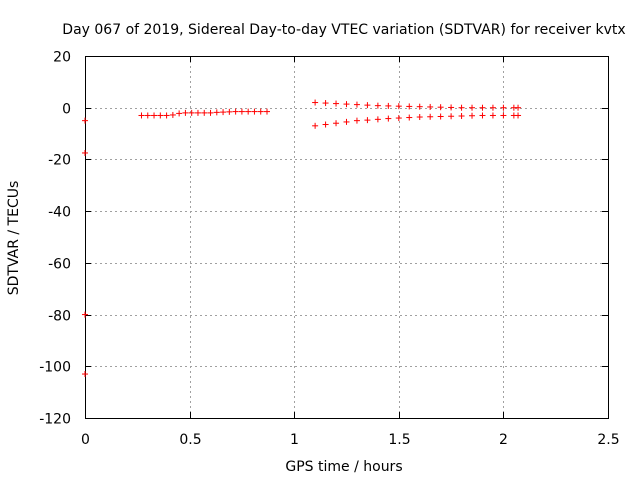  What do you see at coordinates (66, 110) in the screenshot?
I see `y-tick-label: 0` at bounding box center [66, 110].